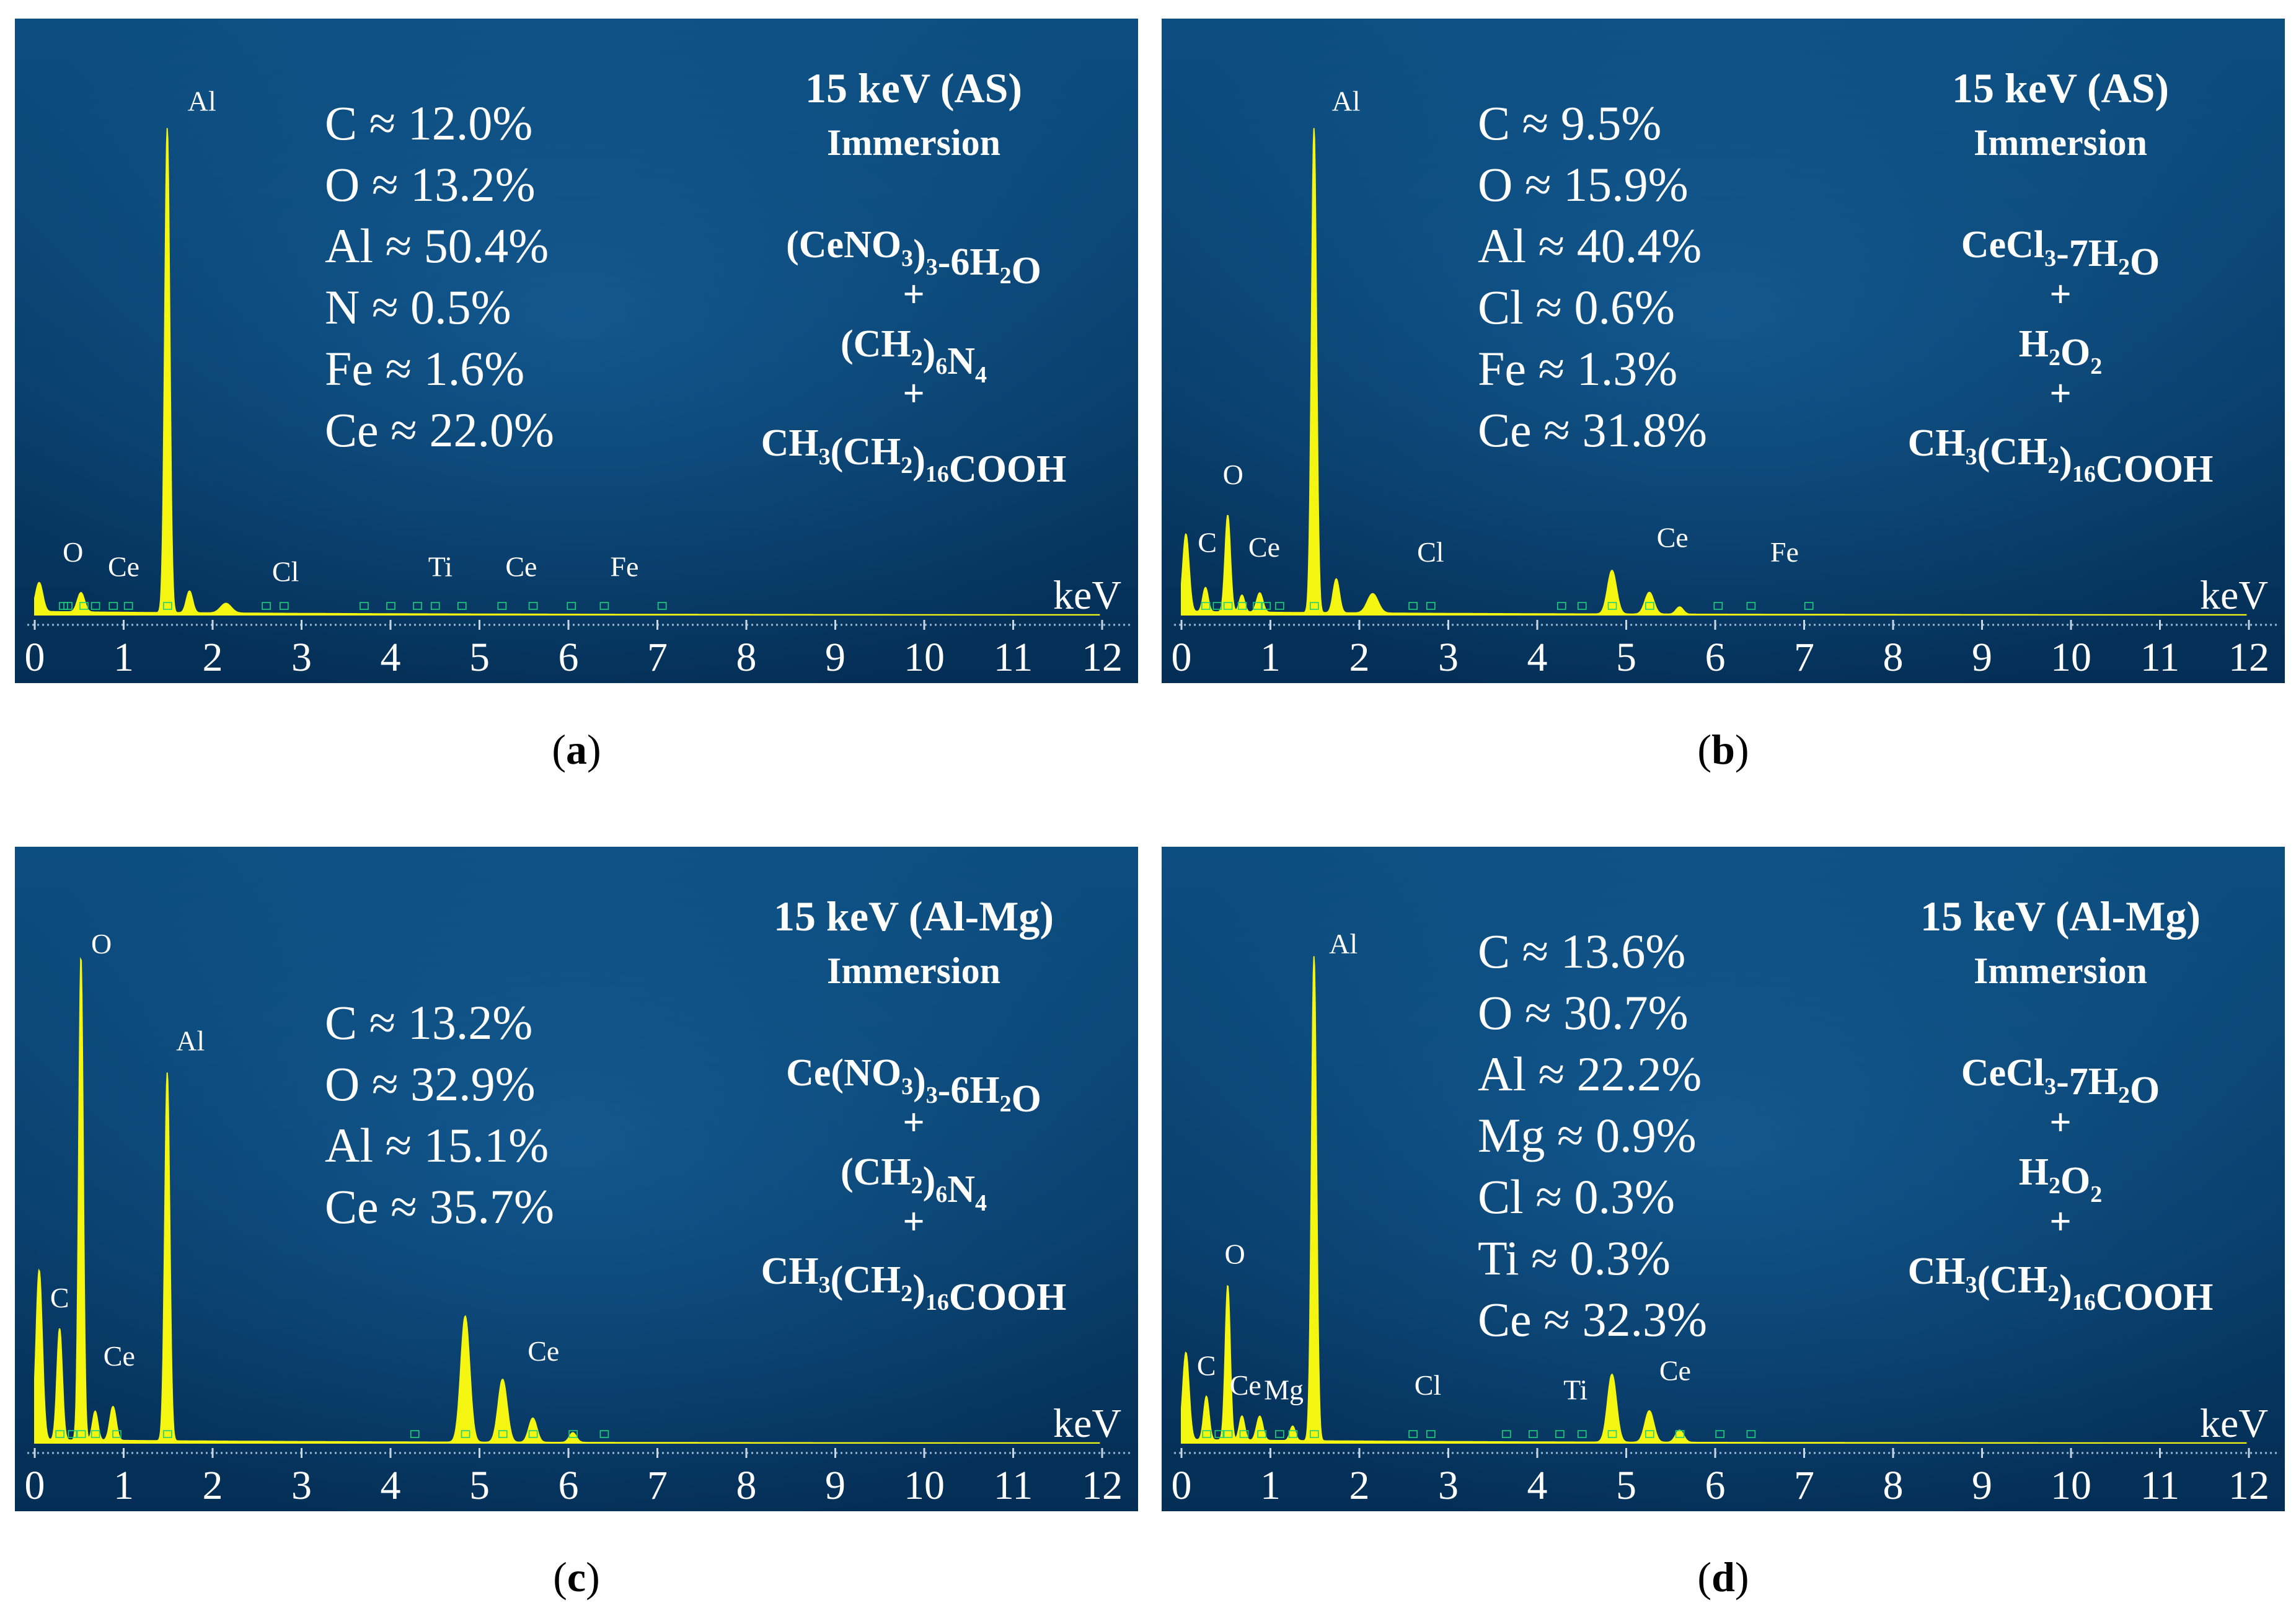 This screenshot has height=1616, width=2296. Describe the element at coordinates (1538, 657) in the screenshot. I see `x-tick-label: 4` at that location.